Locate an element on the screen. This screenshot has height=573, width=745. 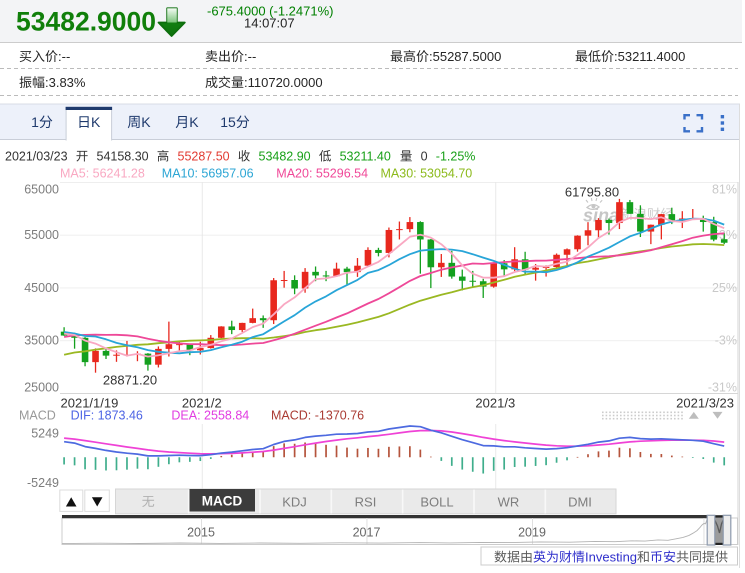
svg-text: BOLL is located at coordinates (436, 502).